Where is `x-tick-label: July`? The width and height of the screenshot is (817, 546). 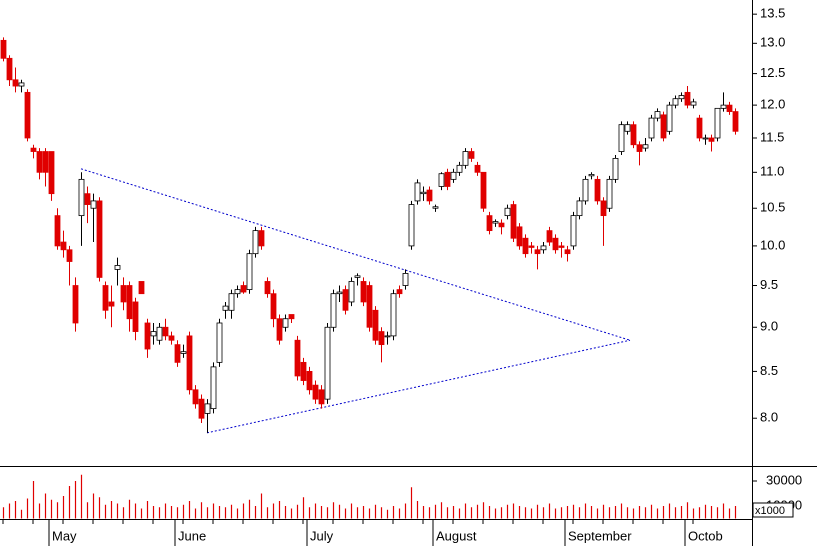
x-tick-label: July is located at coordinates (322, 535).